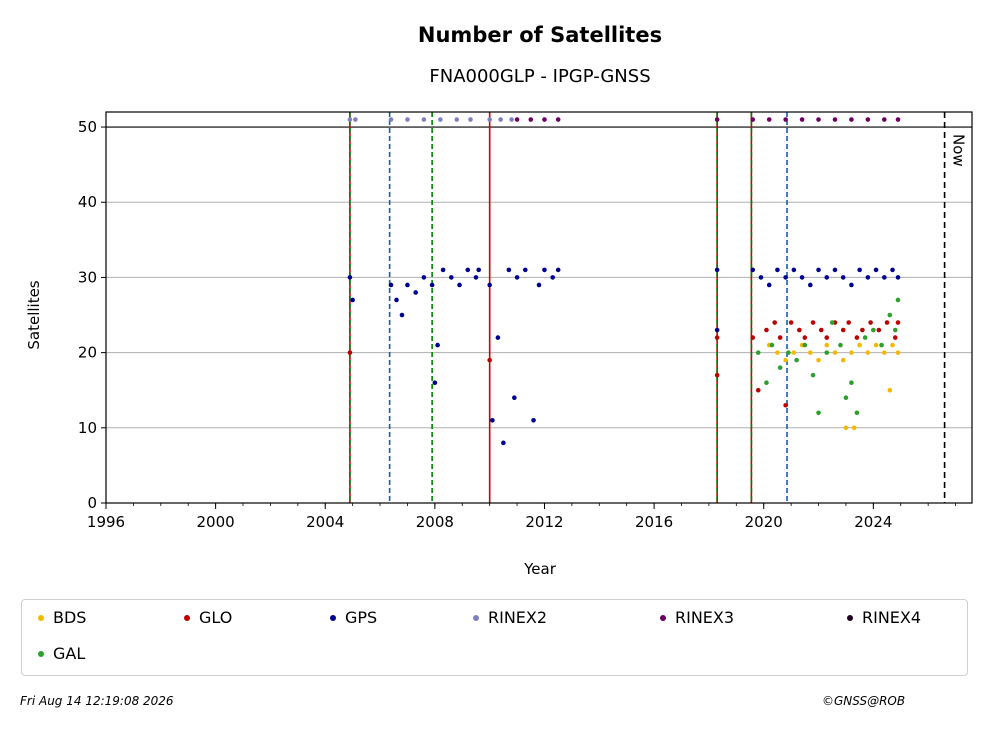  I want to click on footer-credit: ©GNSS@ROB, so click(864, 701).